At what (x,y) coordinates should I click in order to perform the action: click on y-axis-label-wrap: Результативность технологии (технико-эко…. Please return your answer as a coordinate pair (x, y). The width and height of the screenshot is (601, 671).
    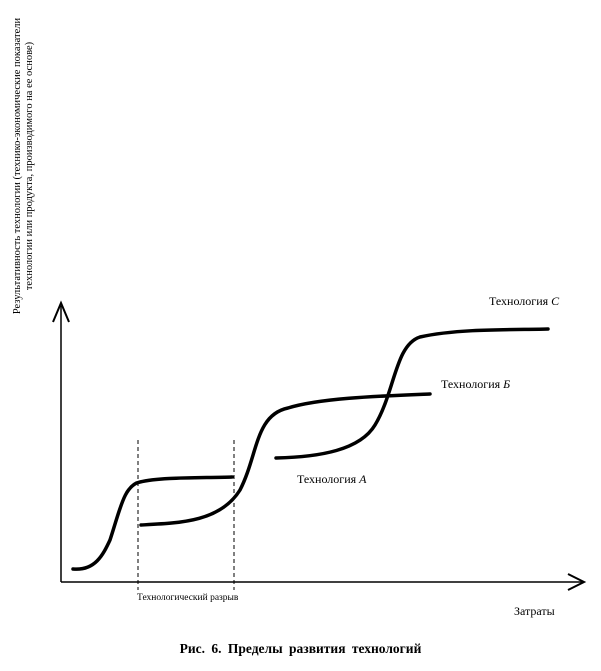
    Looking at the image, I should click on (29, 166).